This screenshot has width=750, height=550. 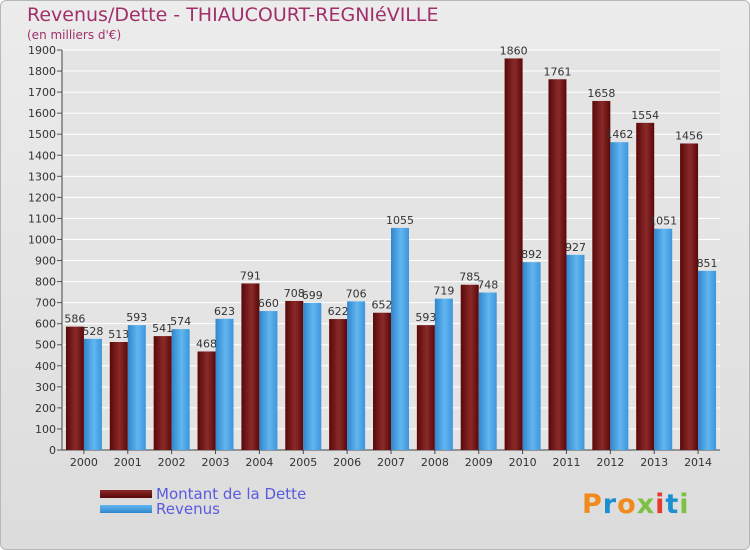 I want to click on x-tick-label: 2013, so click(x=654, y=462).